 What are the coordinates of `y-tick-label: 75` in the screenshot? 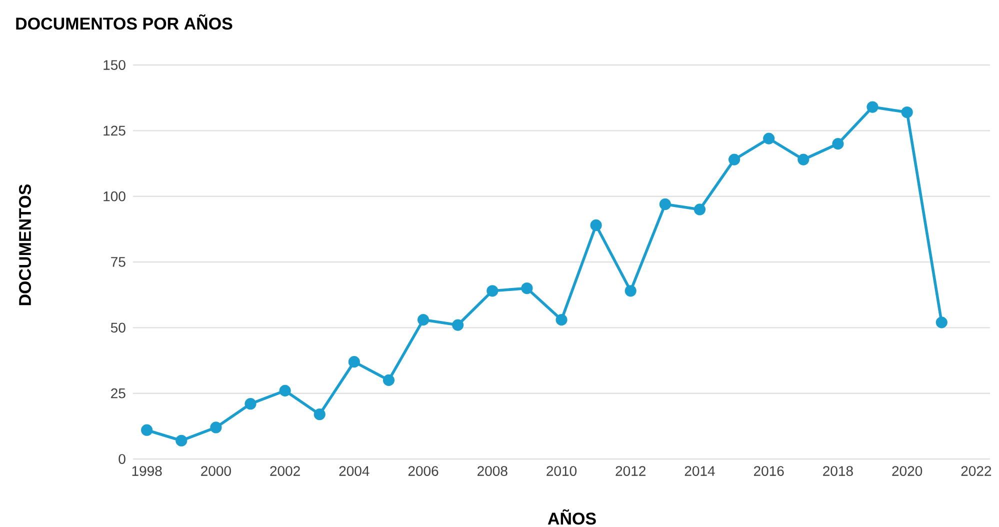 It's located at (118, 262).